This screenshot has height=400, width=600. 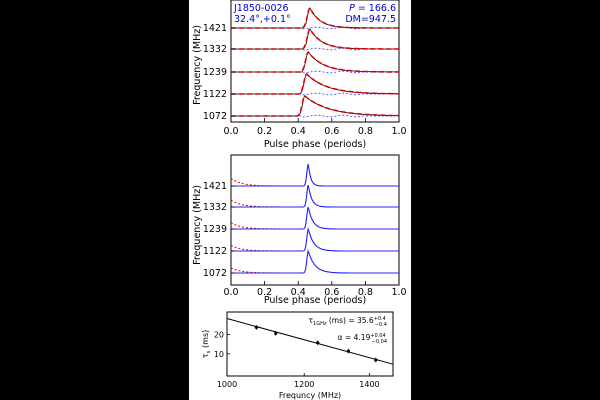 I want to click on middle-ytick-label-1072: 1072, so click(x=215, y=273).